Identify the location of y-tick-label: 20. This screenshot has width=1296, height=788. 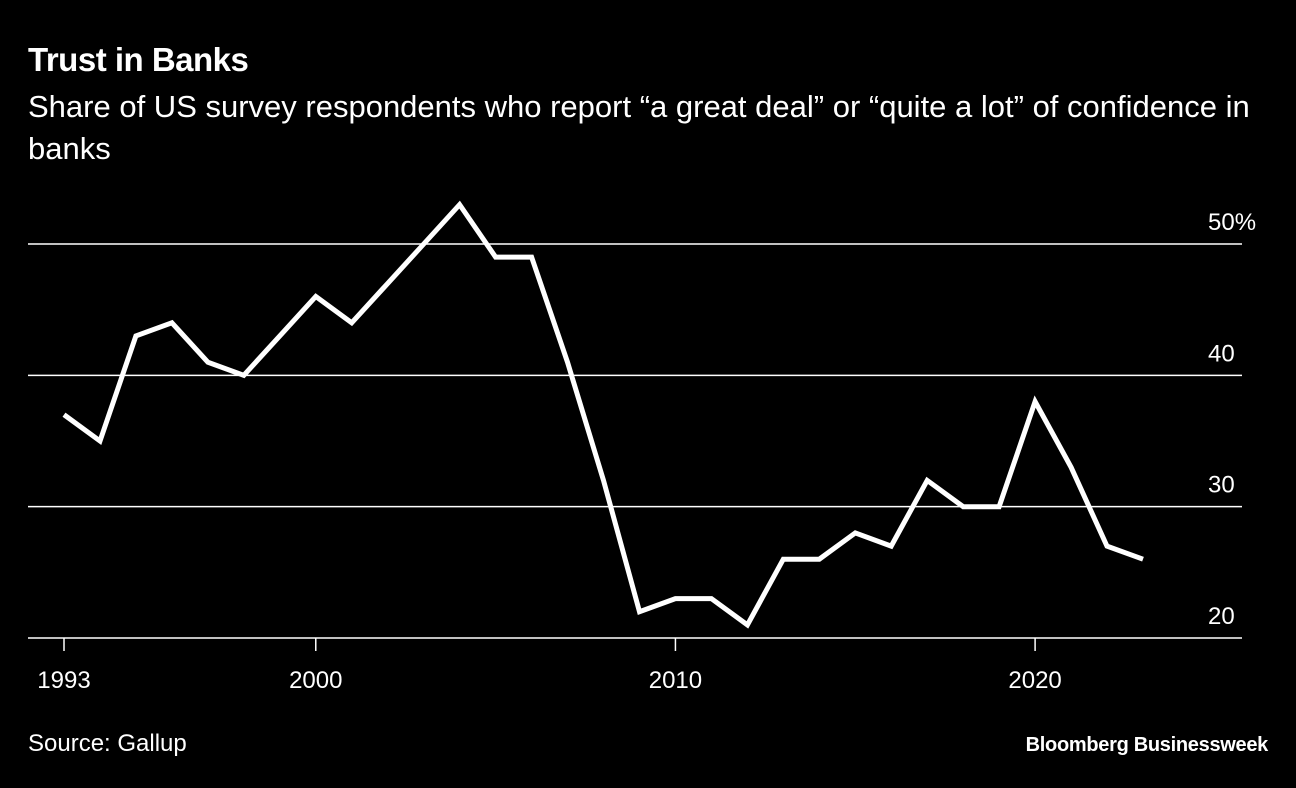
(1221, 616).